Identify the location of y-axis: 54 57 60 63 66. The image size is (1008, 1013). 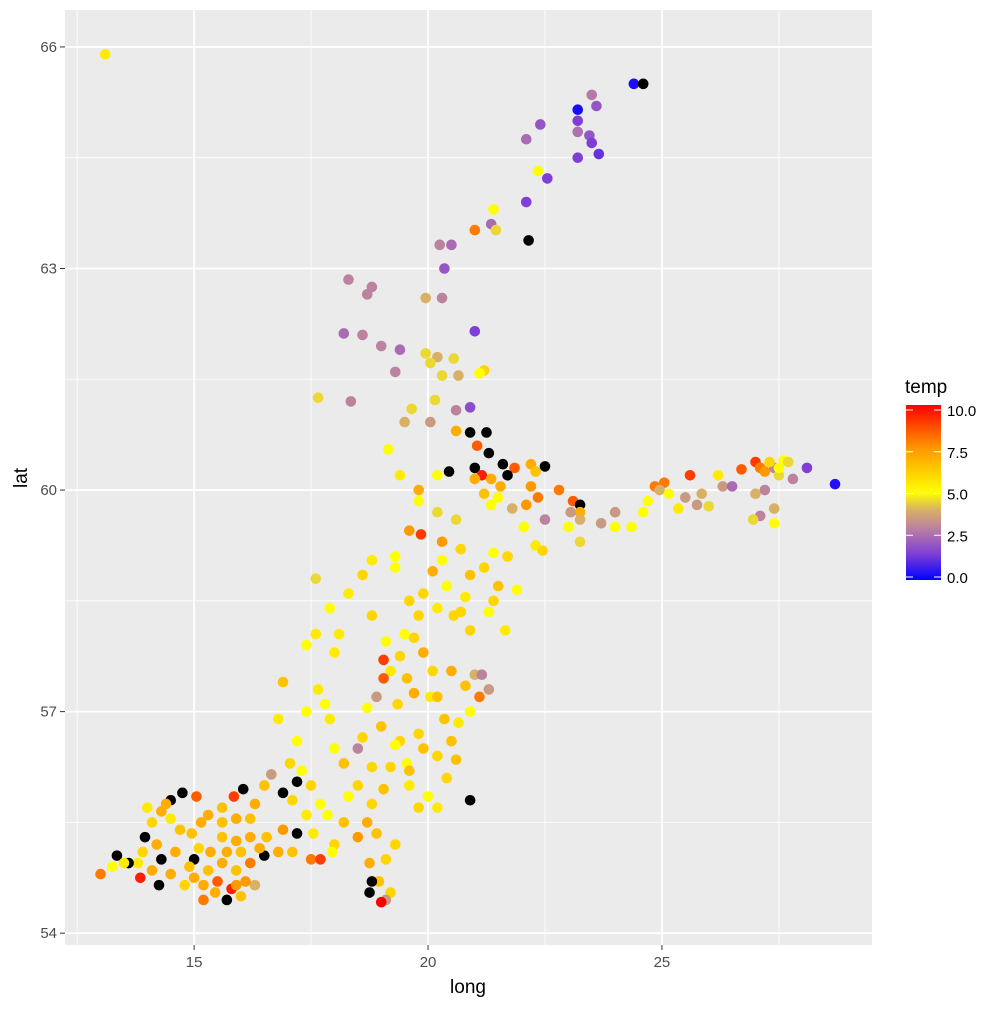
(52, 490).